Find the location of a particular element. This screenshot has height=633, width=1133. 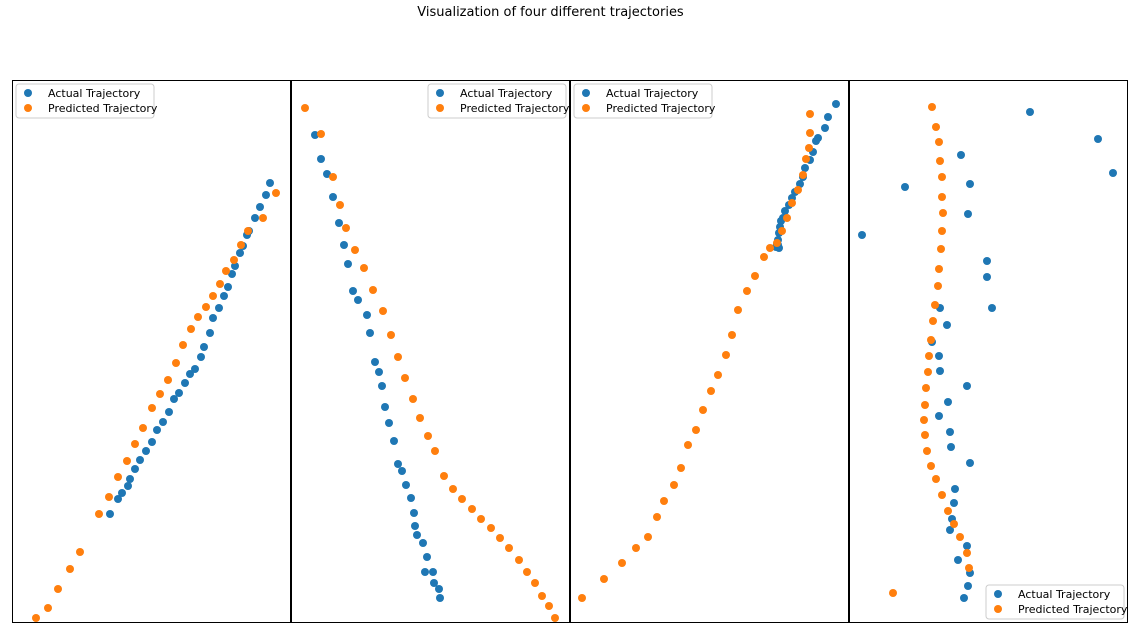

legend: Actual Trajectory Predicted Trajectory is located at coordinates (498, 101).